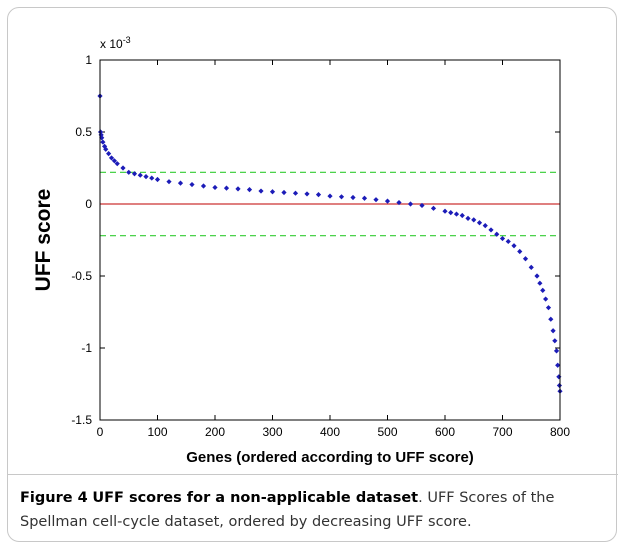  Describe the element at coordinates (255, 498) in the screenshot. I see `caption-title: UFF scores for a non-applicable dataset` at that location.